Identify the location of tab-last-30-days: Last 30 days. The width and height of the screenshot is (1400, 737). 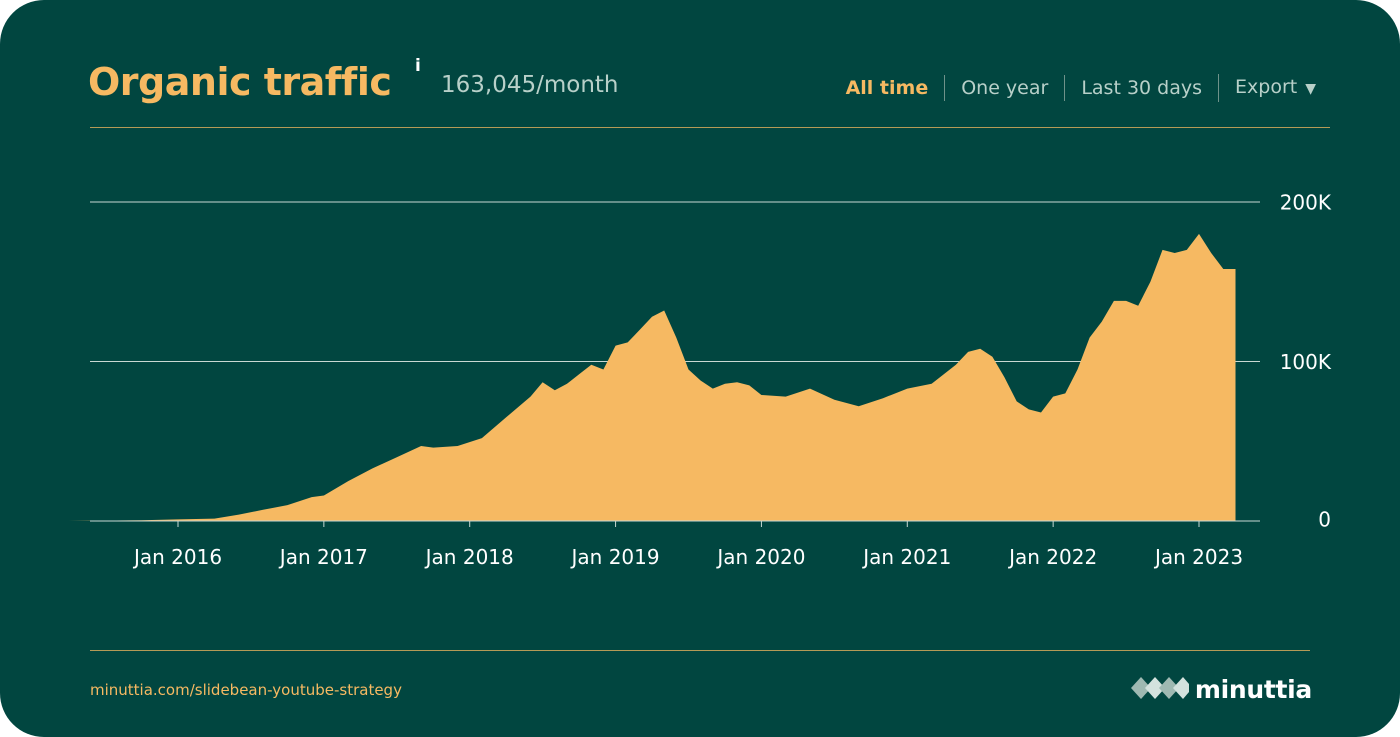
(1141, 88).